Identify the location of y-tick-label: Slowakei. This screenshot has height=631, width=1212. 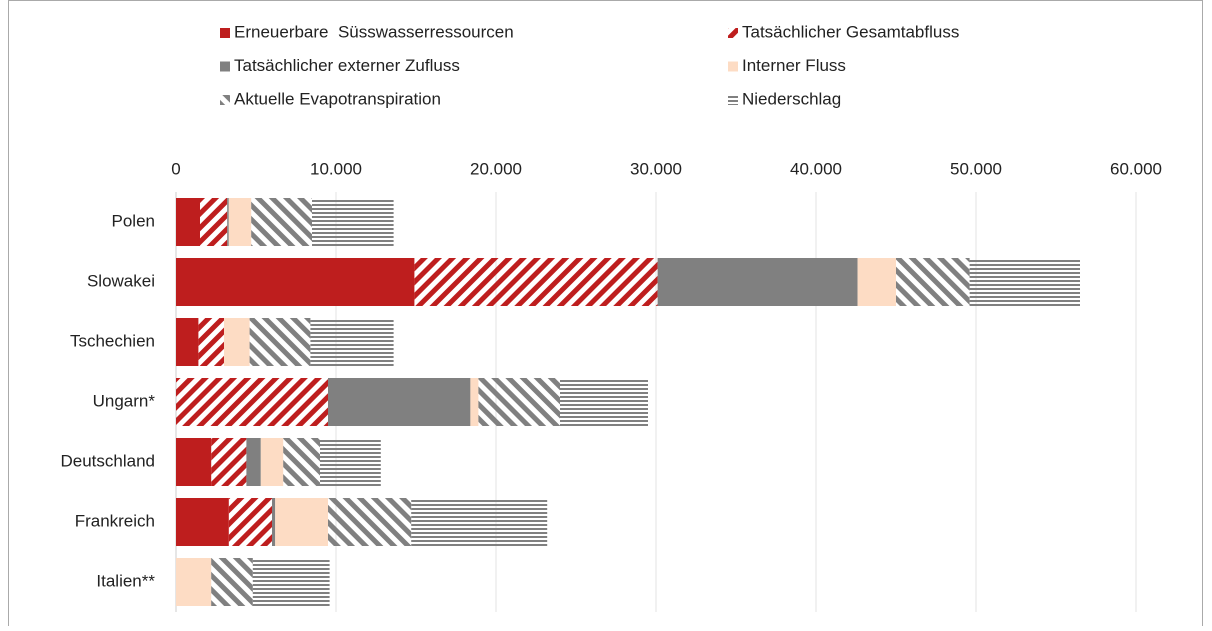
(121, 280).